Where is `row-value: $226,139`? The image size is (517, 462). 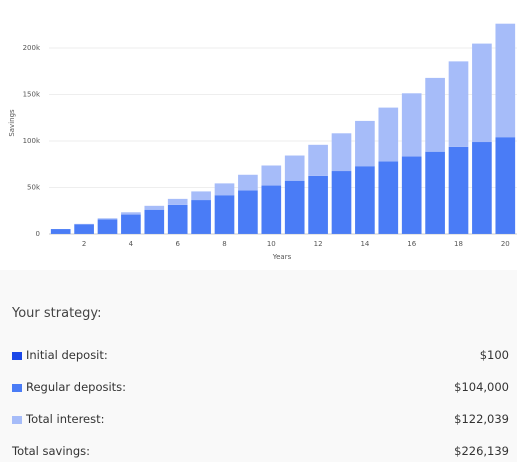 row-value: $226,139 is located at coordinates (481, 451).